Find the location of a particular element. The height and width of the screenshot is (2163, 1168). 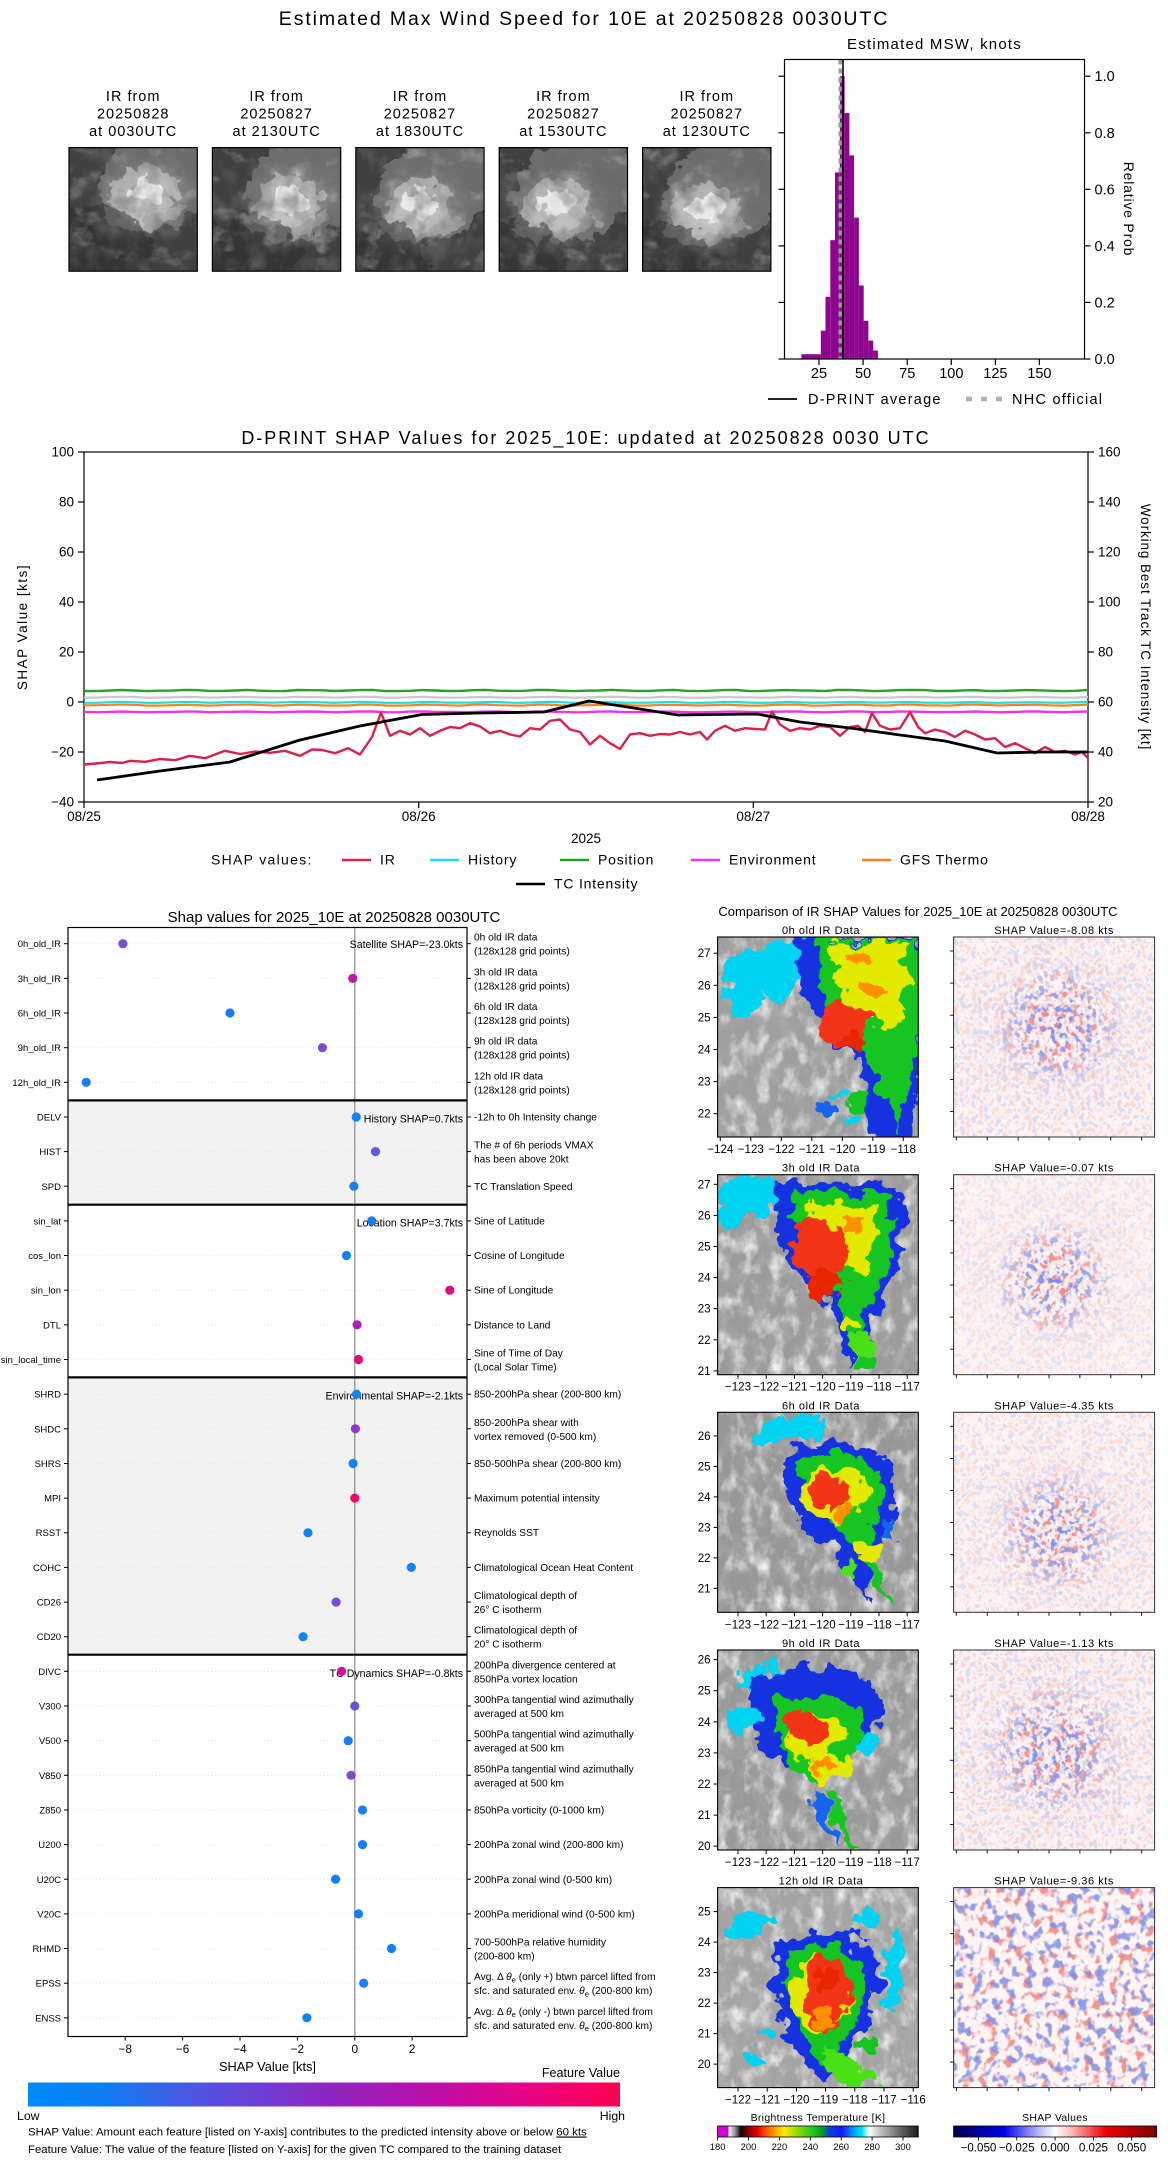

svg-text: 300 is located at coordinates (903, 2146).